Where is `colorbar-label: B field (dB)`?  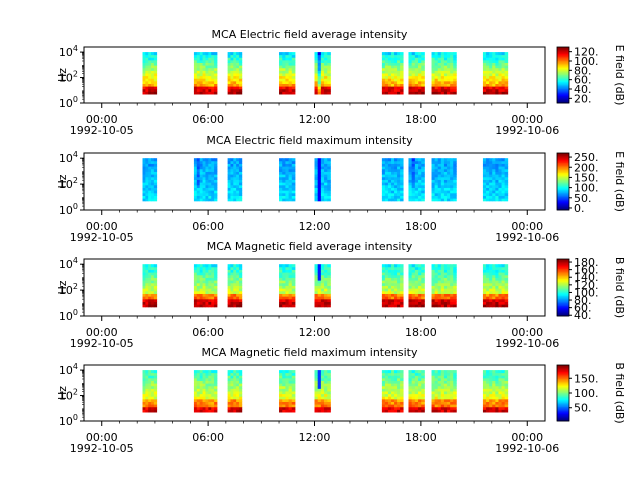 colorbar-label: B field (dB) is located at coordinates (619, 287).